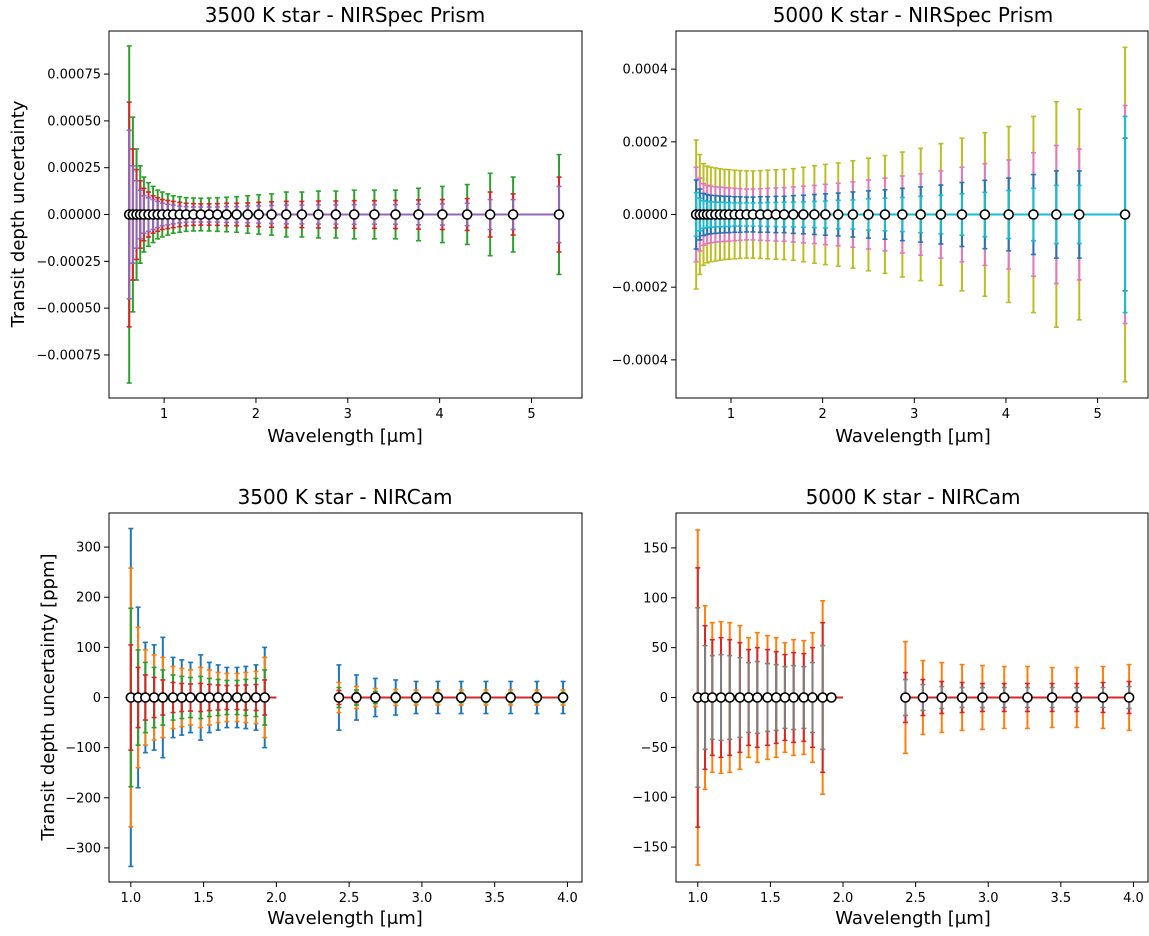  What do you see at coordinates (659, 648) in the screenshot?
I see `y-tick-label: 50` at bounding box center [659, 648].